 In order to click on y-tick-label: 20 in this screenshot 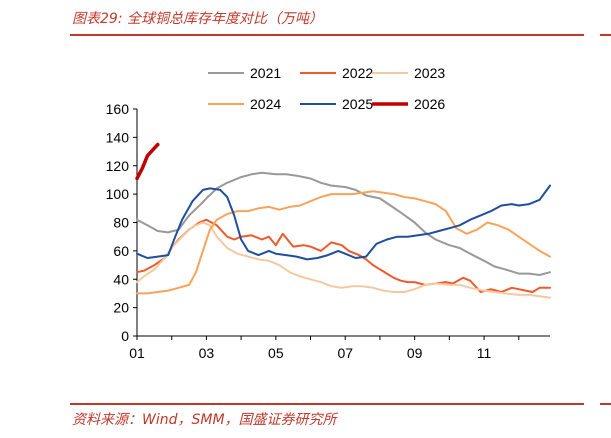, I will do `click(121, 308)`.